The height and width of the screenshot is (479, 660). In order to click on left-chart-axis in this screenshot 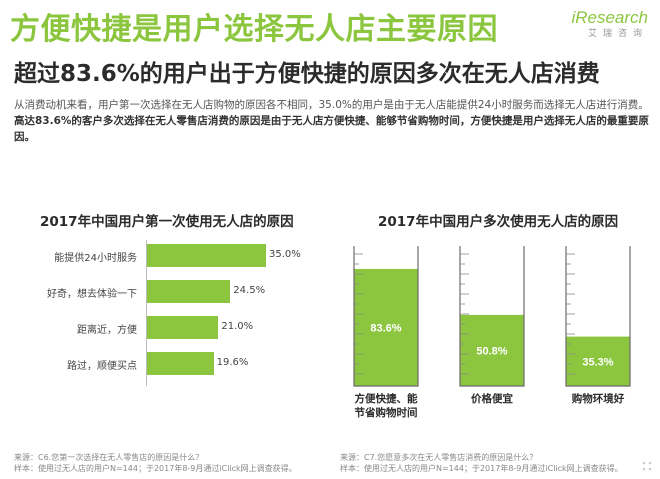, I will do `click(146, 313)`.